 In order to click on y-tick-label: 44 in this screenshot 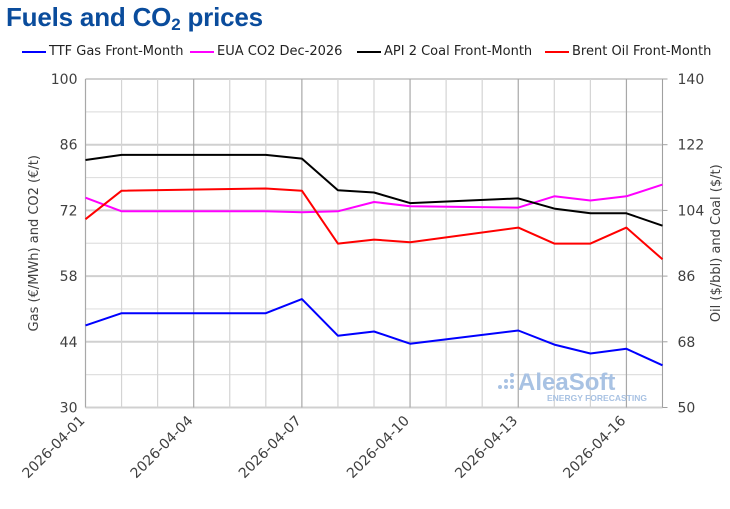, I will do `click(69, 343)`.